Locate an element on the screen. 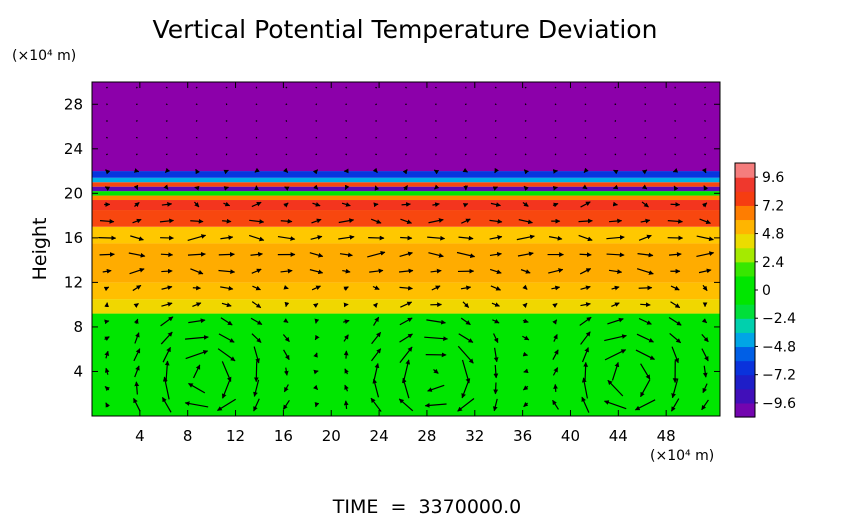 Image resolution: width=854 pixels, height=519 pixels. colorbar-tick-label: −2.4 is located at coordinates (779, 319).